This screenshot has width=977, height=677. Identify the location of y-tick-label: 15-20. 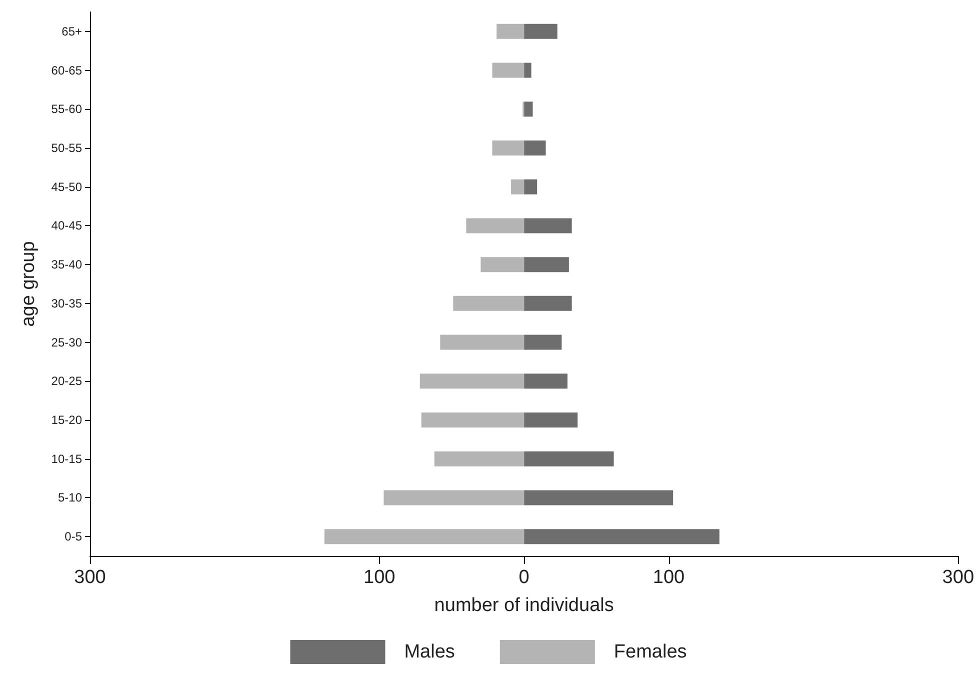
(66, 420).